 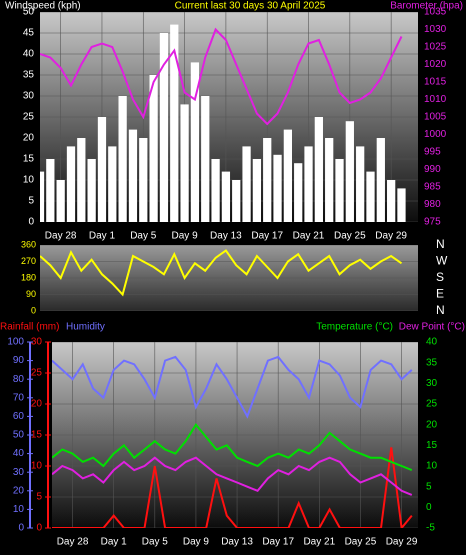 What do you see at coordinates (19, 379) in the screenshot?
I see `y3-tick-label: 80` at bounding box center [19, 379].